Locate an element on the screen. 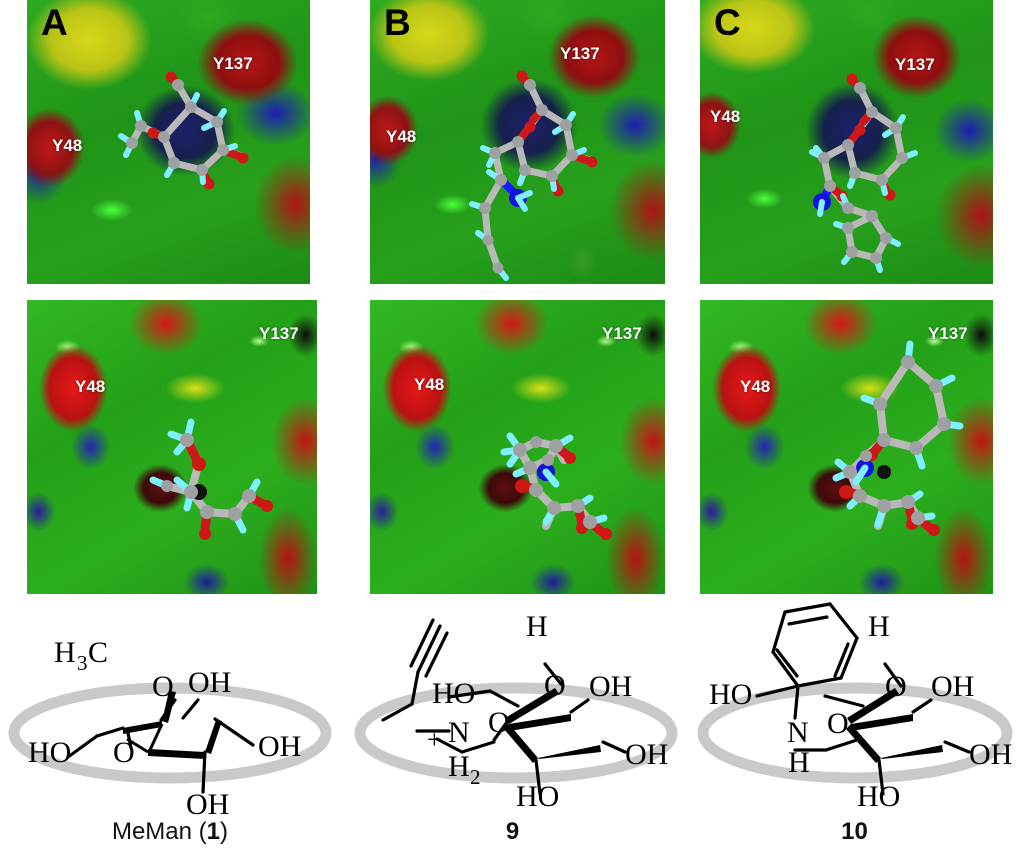  structure-compound10-svg: H O HO N H O OH OH HO is located at coordinates (855, 707).